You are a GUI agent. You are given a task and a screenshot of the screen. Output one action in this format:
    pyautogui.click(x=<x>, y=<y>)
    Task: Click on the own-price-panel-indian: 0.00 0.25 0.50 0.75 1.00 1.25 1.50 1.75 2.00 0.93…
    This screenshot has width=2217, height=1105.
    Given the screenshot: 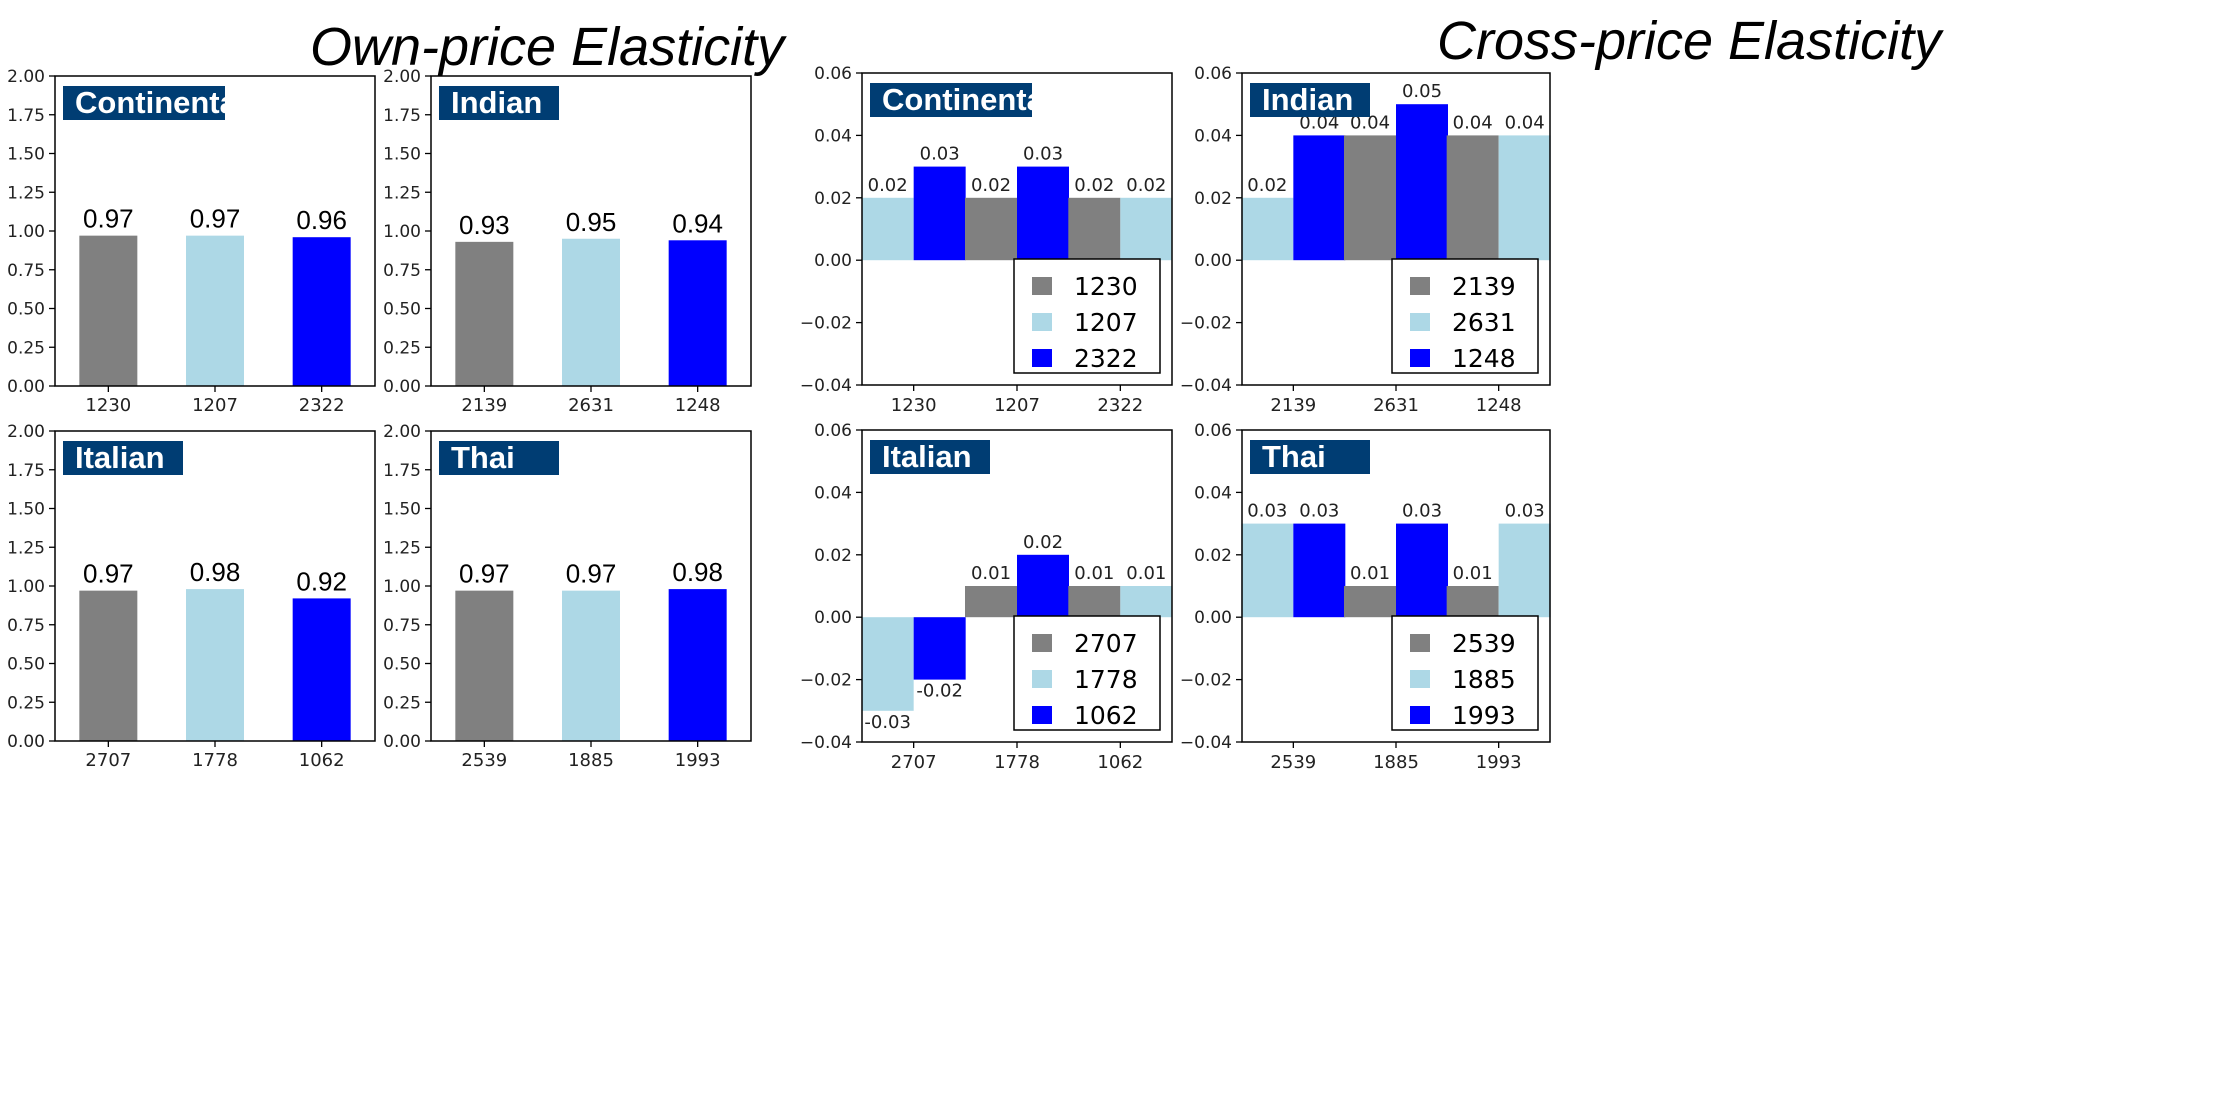 What is the action you would take?
    pyautogui.click(x=567, y=241)
    